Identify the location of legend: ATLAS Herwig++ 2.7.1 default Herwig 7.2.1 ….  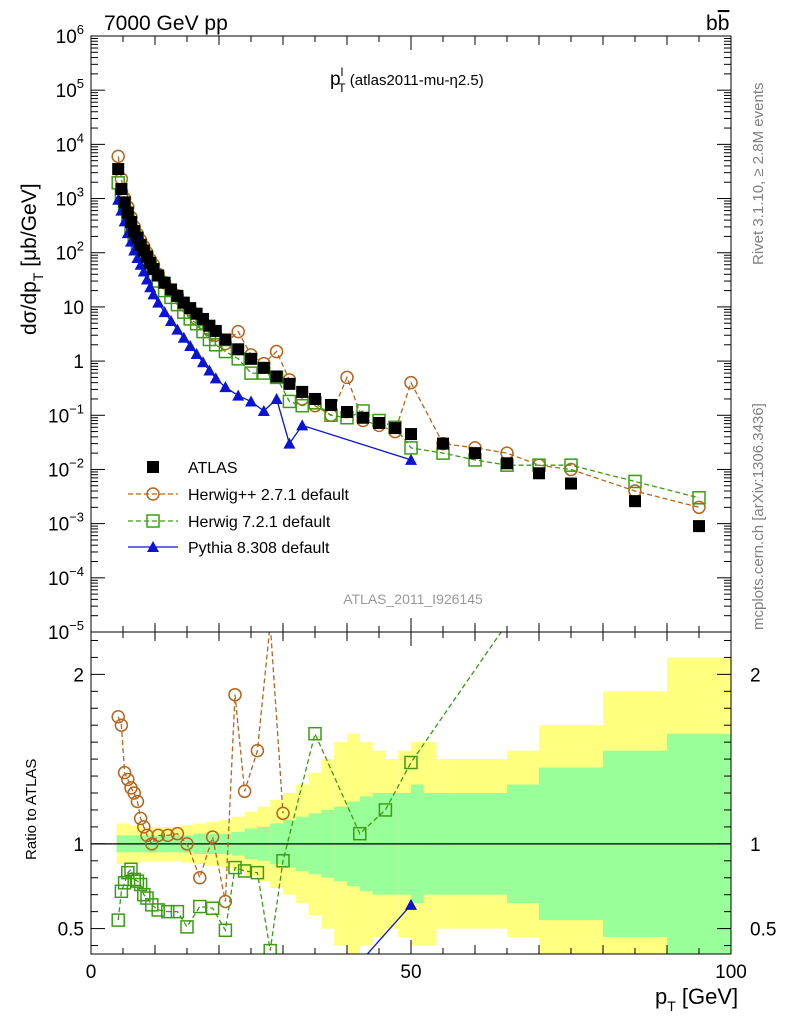
(239, 508).